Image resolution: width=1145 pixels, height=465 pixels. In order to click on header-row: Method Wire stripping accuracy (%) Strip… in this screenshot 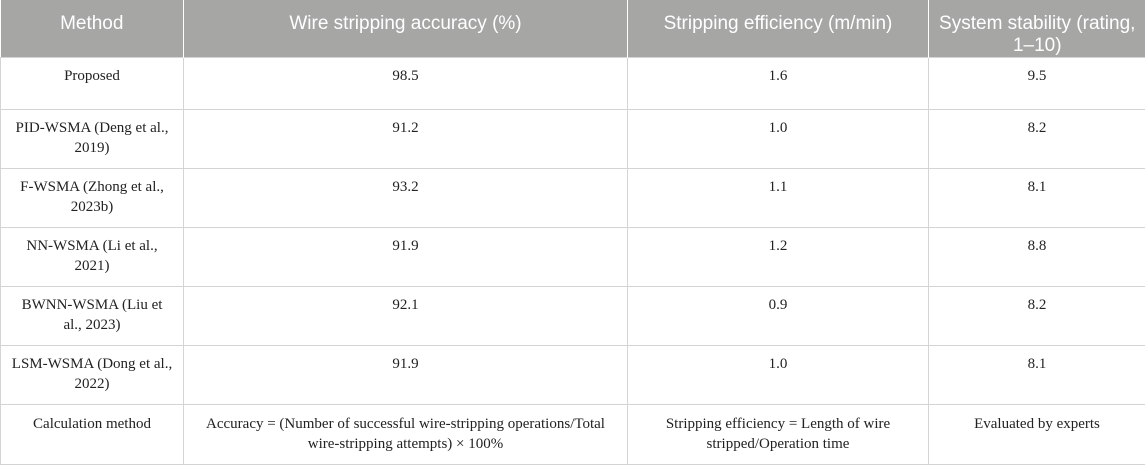, I will do `click(572, 29)`.